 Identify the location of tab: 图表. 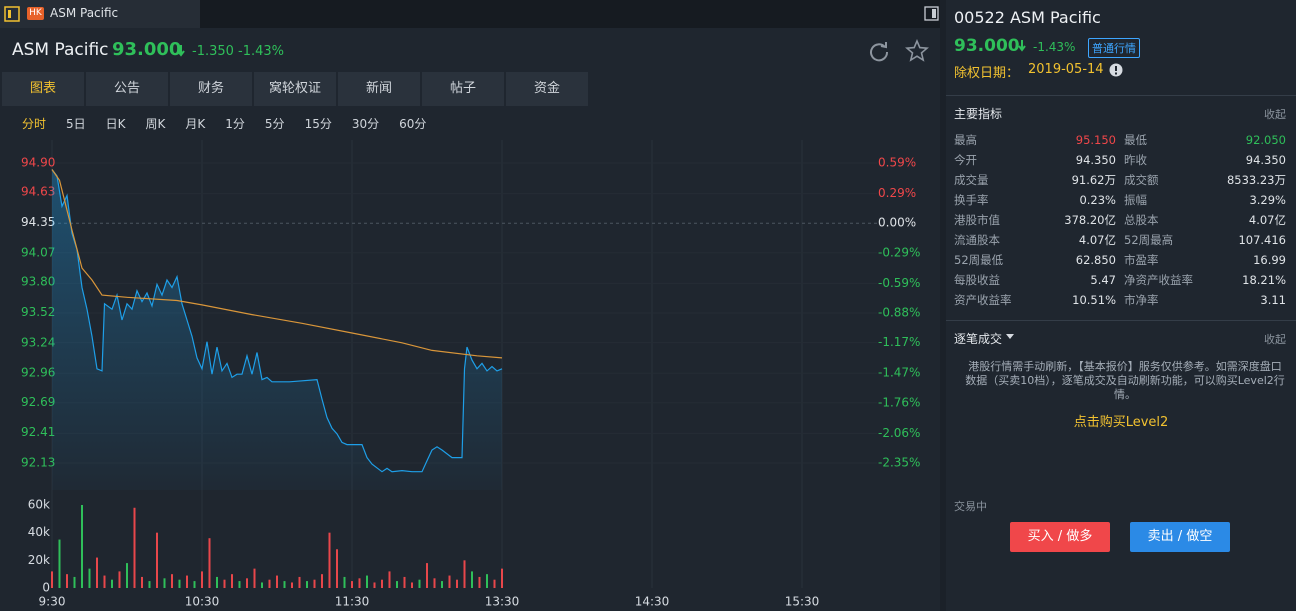
(43, 89).